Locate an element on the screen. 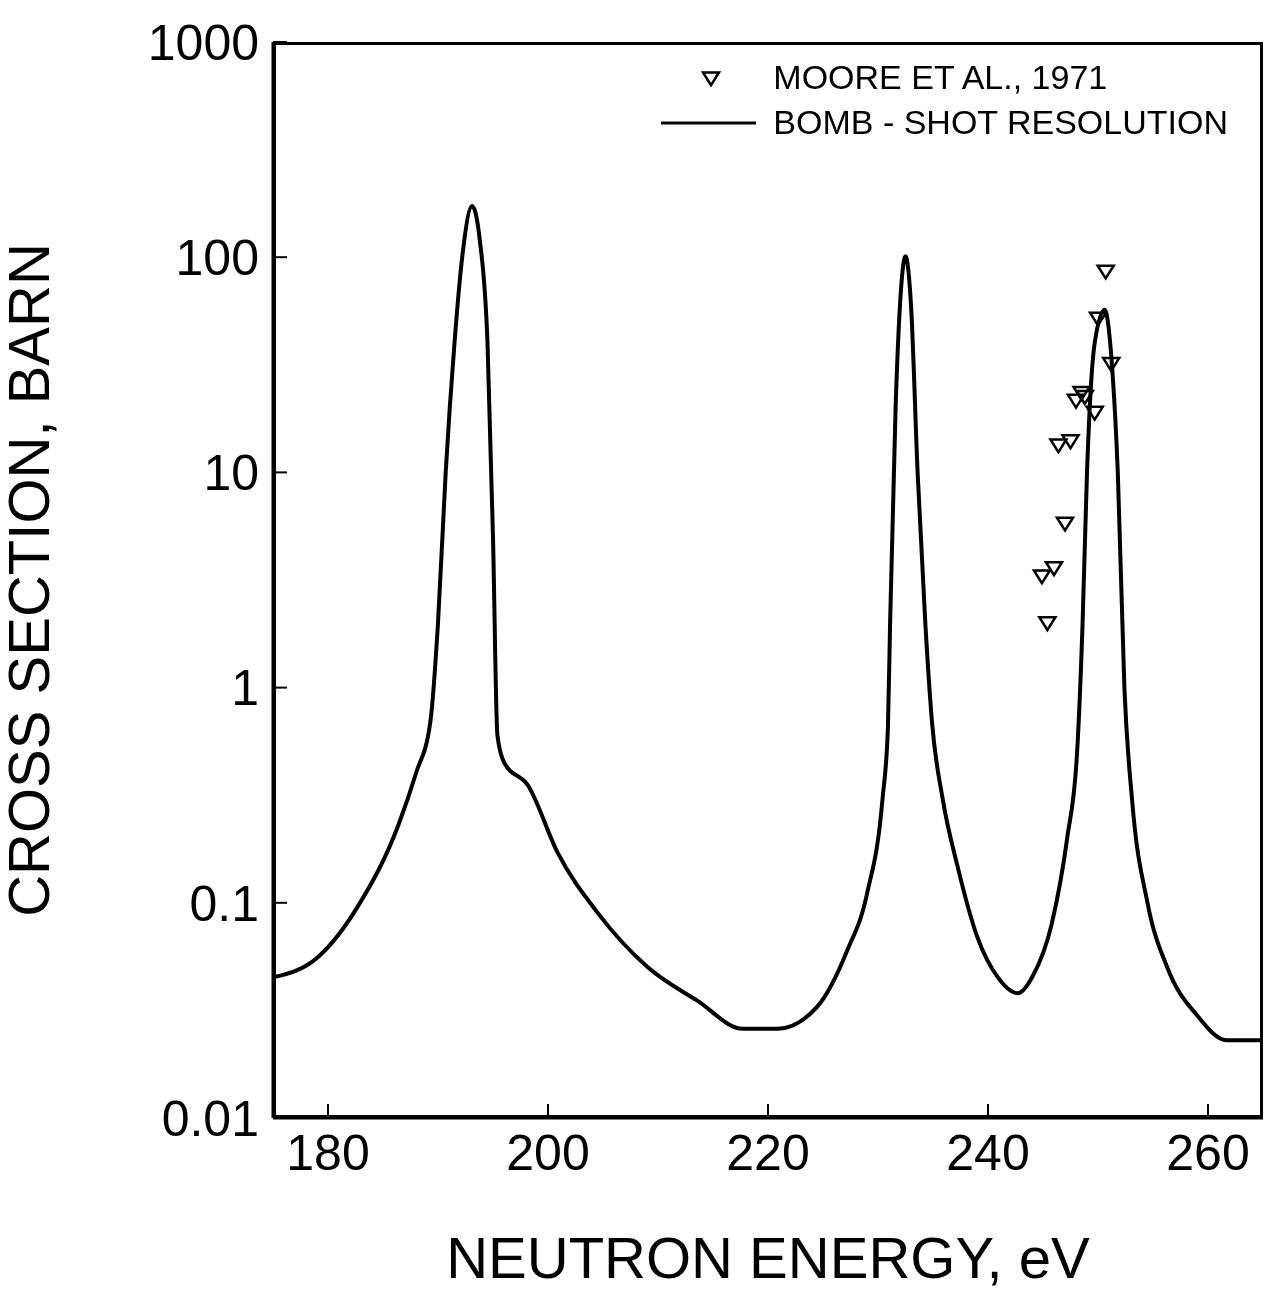 This screenshot has height=1306, width=1268. y-tick-label: 10 is located at coordinates (231, 473).